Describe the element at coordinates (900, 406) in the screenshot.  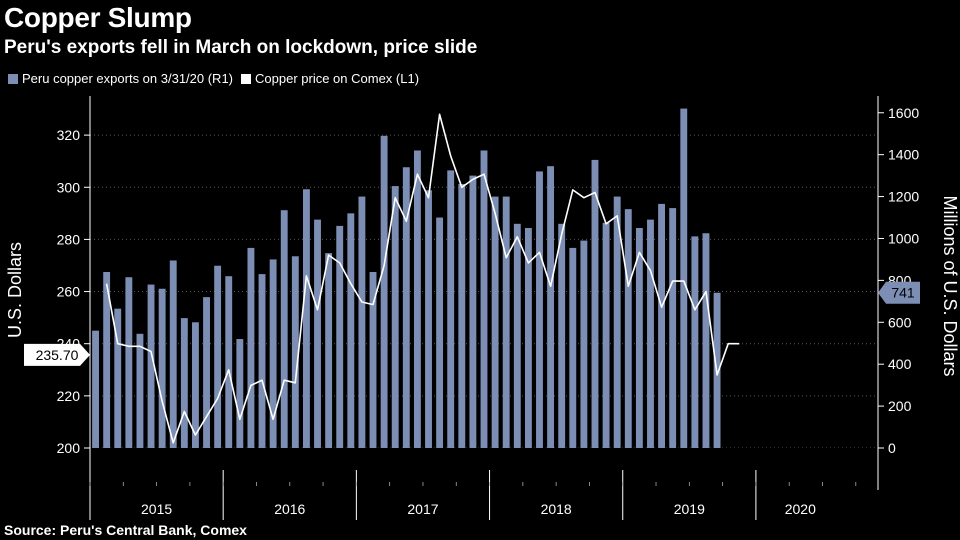
I see `right-tick-label: 200` at that location.